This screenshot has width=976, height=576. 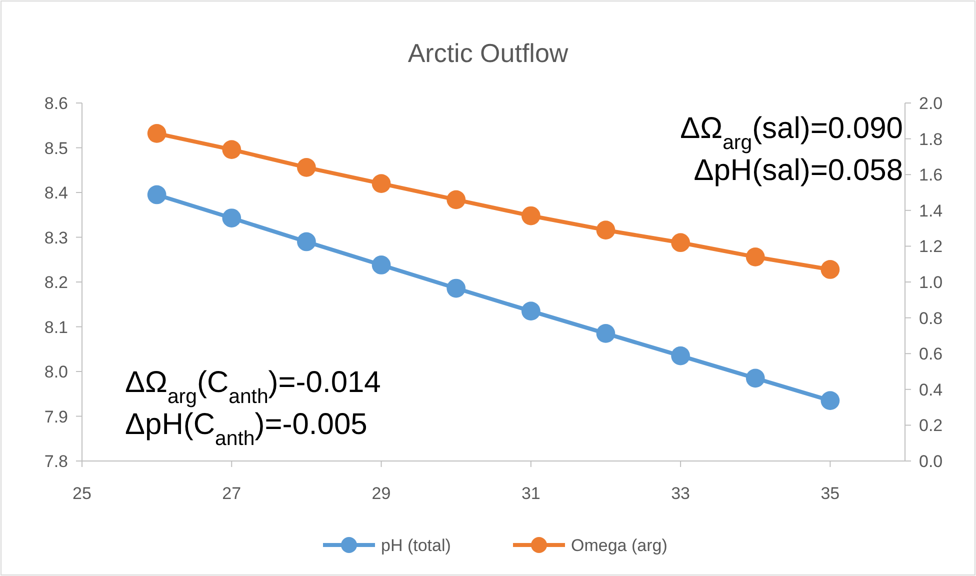 I want to click on x-tick-label: 29, so click(x=381, y=493).